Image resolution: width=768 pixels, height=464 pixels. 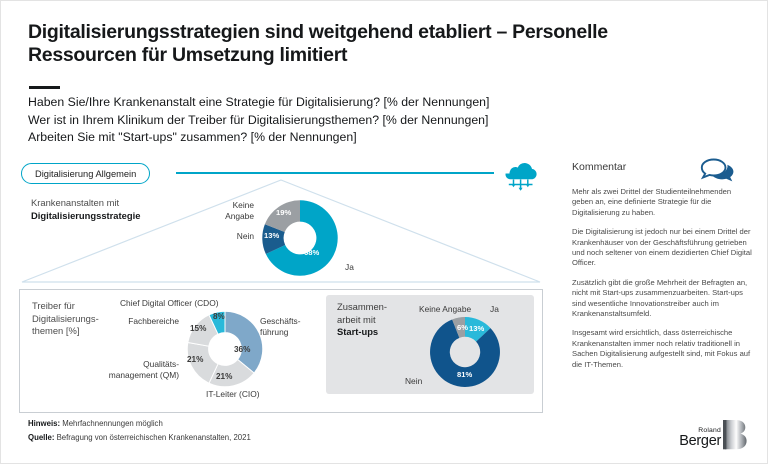 I want to click on roland-berger-logo: Roland Berger, so click(x=707, y=437).